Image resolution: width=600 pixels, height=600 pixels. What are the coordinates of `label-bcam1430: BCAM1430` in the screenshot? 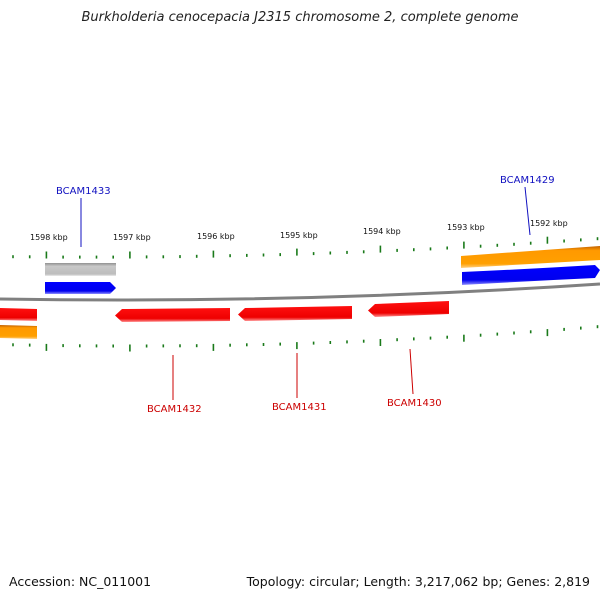 It's located at (414, 403).